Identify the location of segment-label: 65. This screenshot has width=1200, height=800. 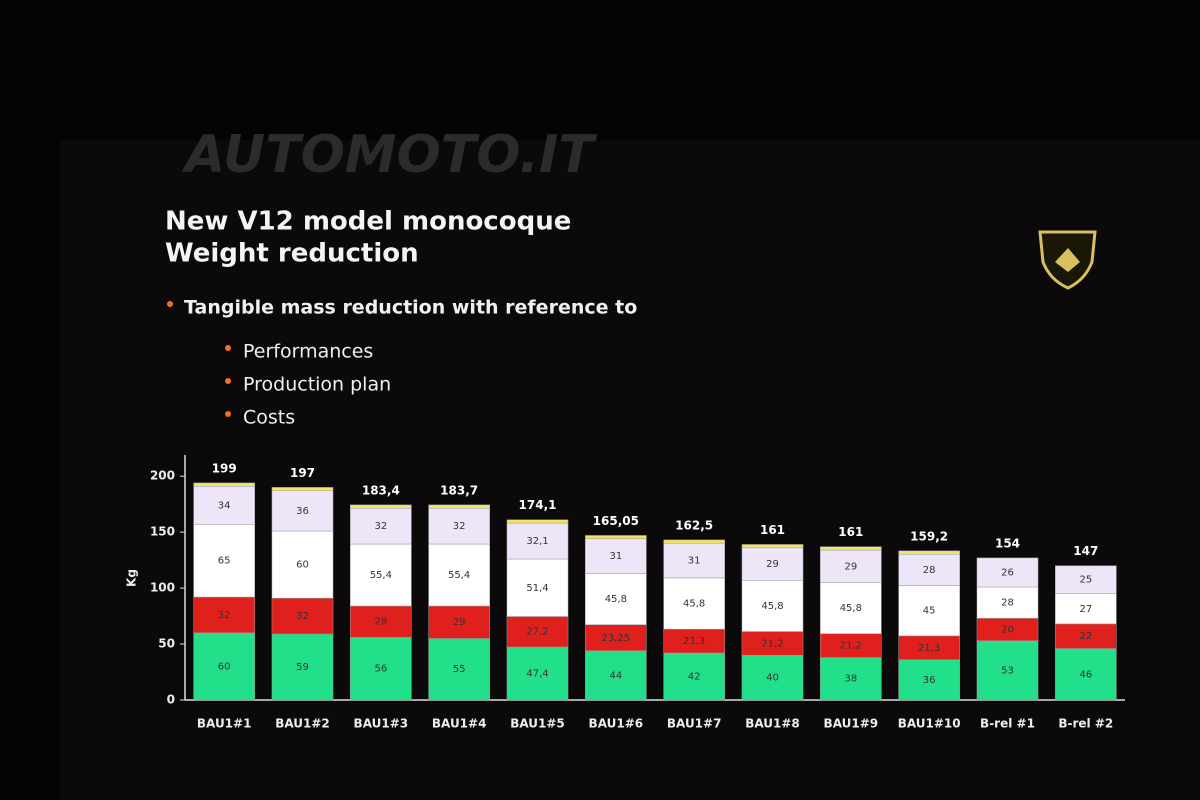
(224, 561).